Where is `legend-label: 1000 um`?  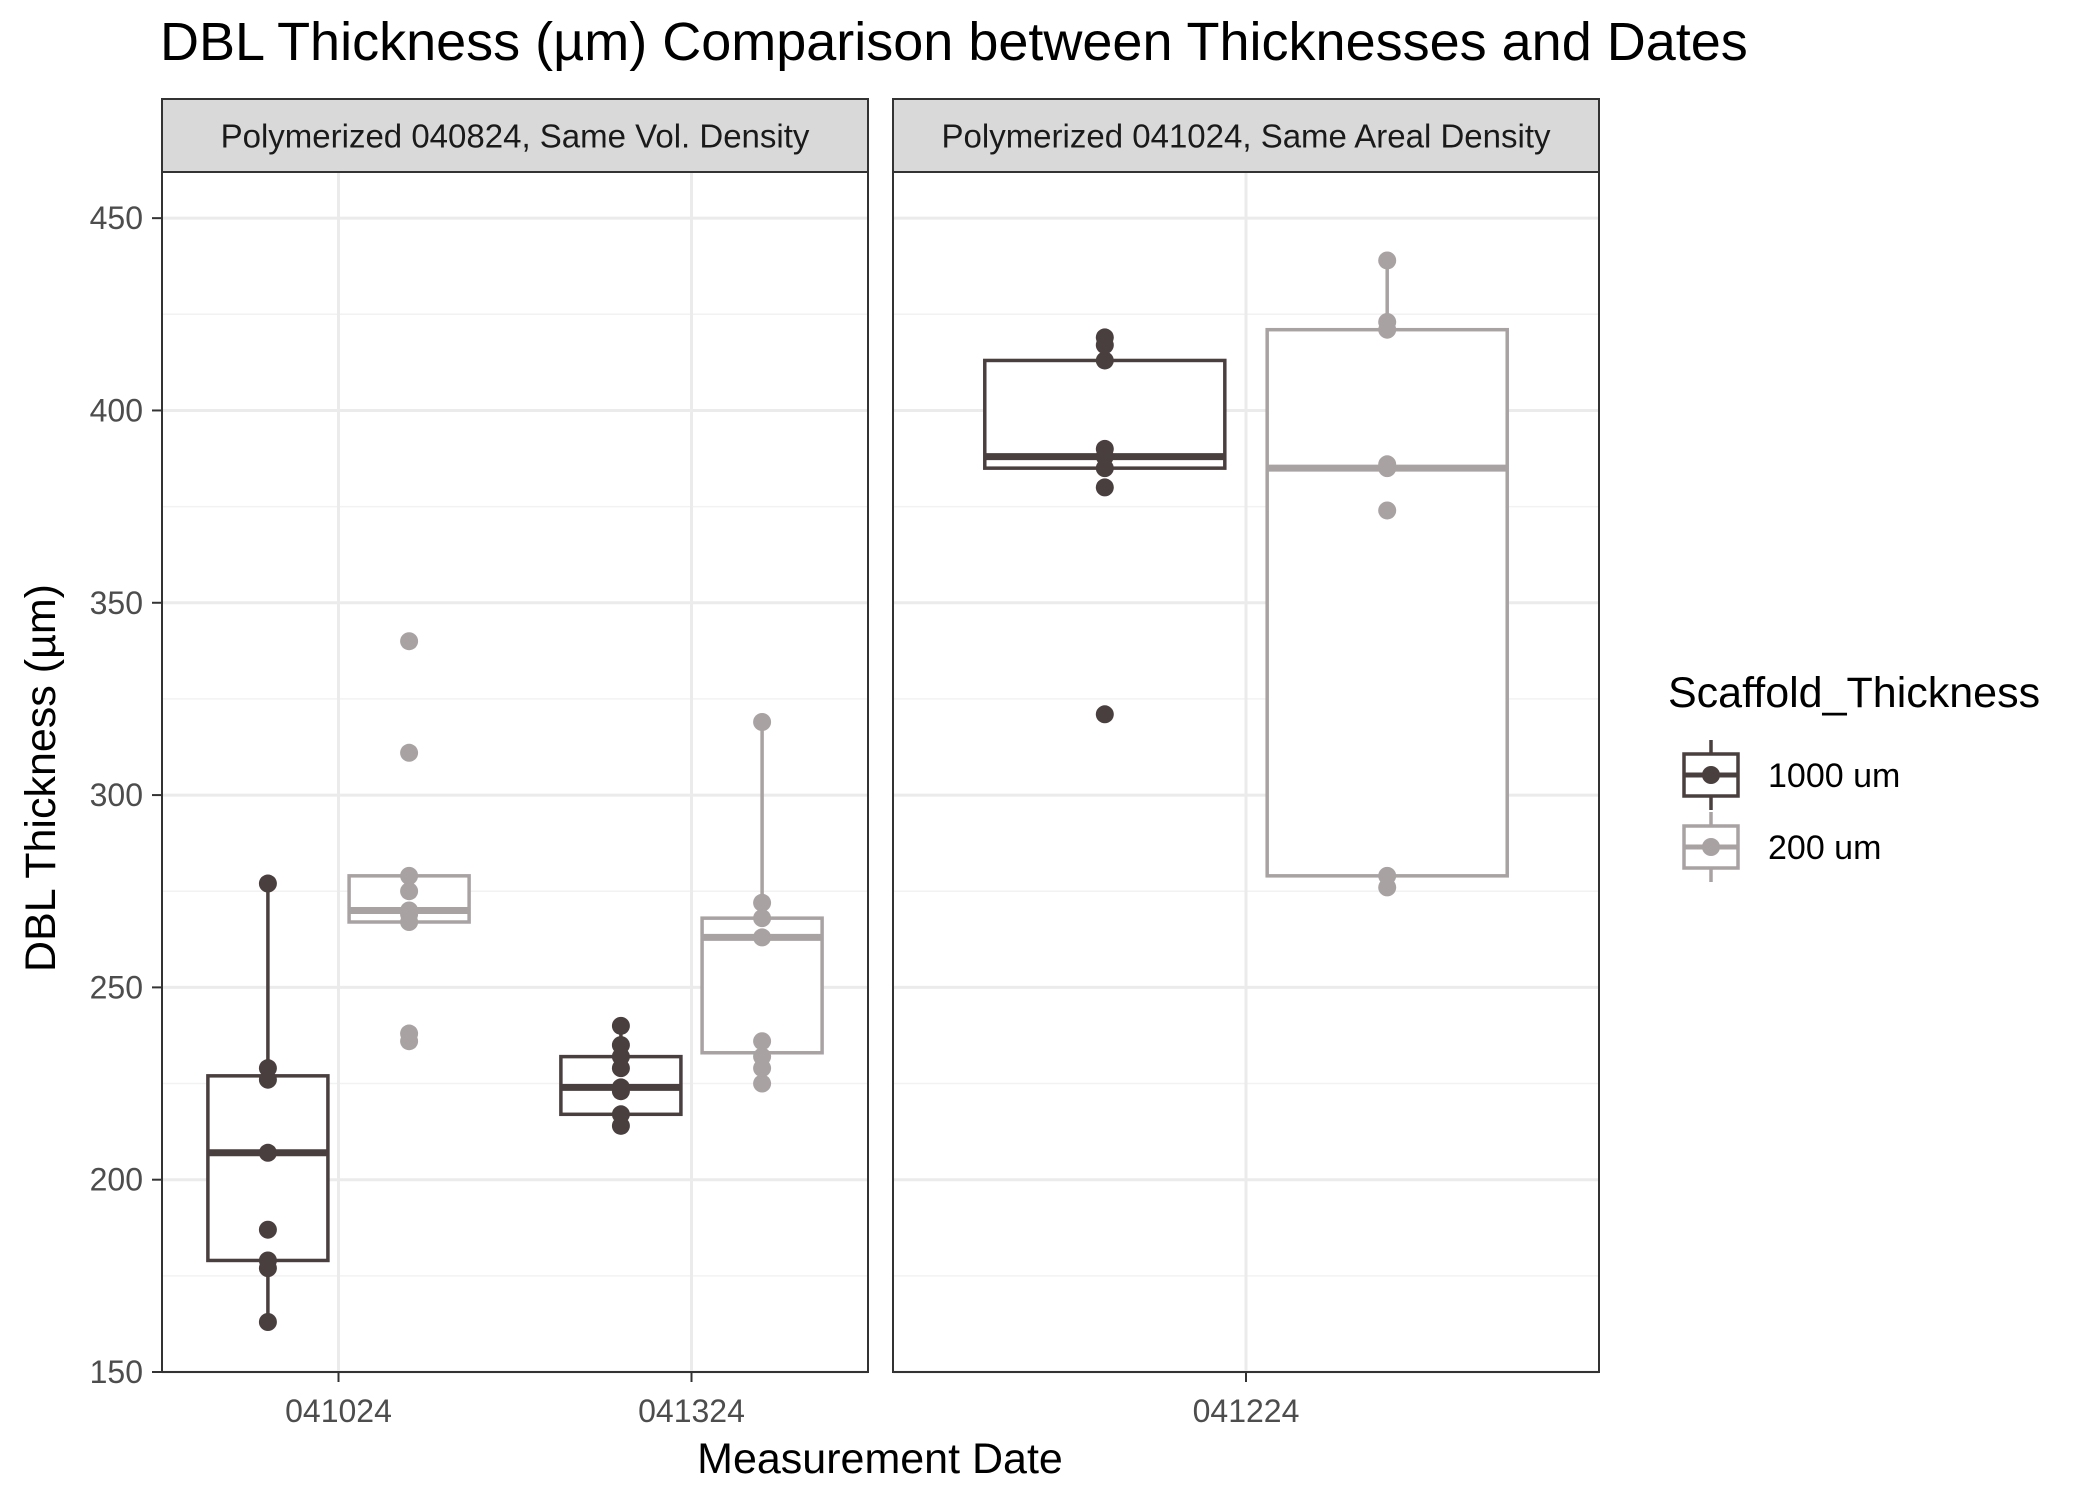
legend-label: 1000 um is located at coordinates (1834, 776).